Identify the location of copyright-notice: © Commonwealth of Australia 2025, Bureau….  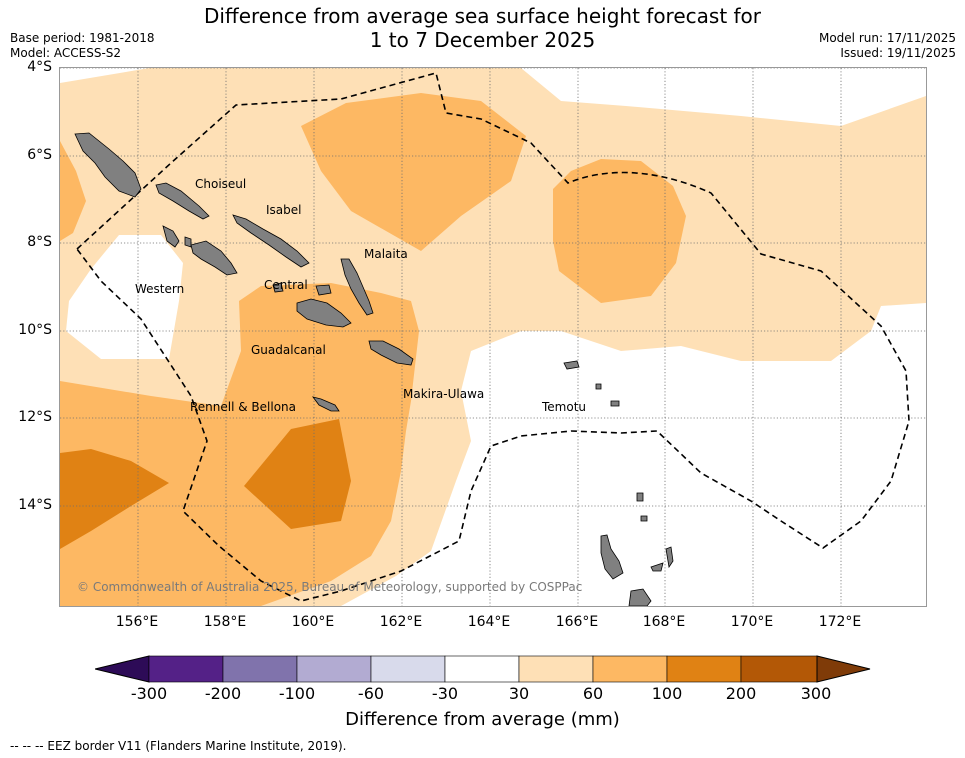
(330, 587).